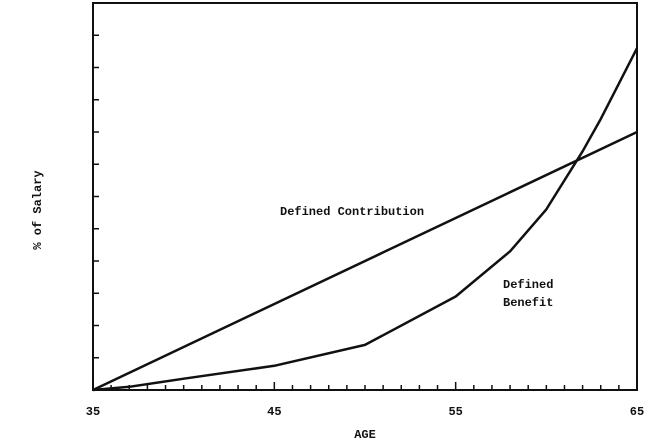  I want to click on annotation: Defined, so click(528, 285).